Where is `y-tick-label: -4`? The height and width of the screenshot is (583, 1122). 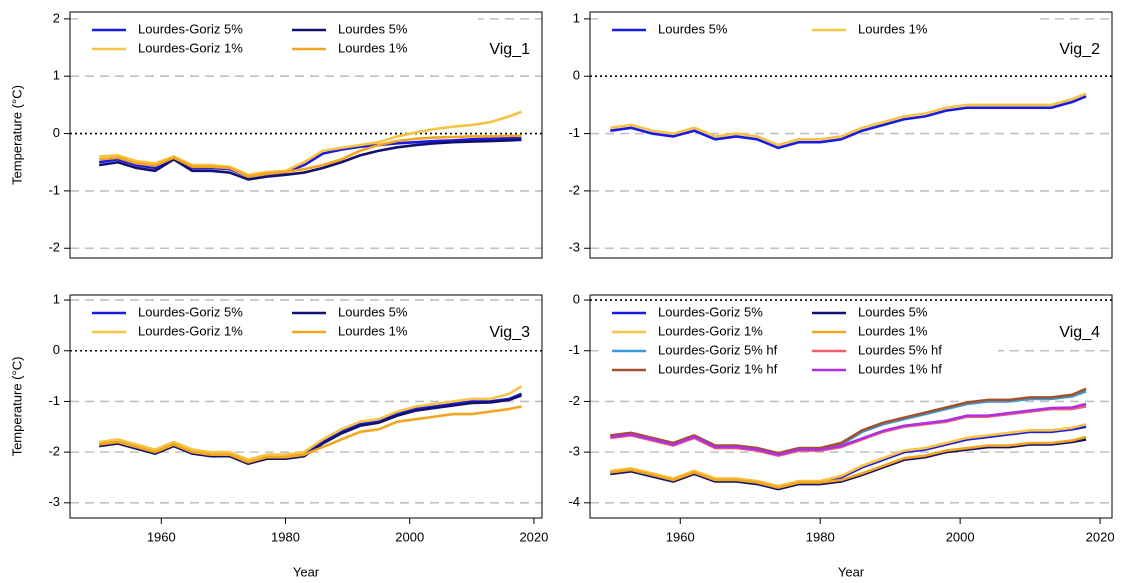
y-tick-label: -4 is located at coordinates (574, 501).